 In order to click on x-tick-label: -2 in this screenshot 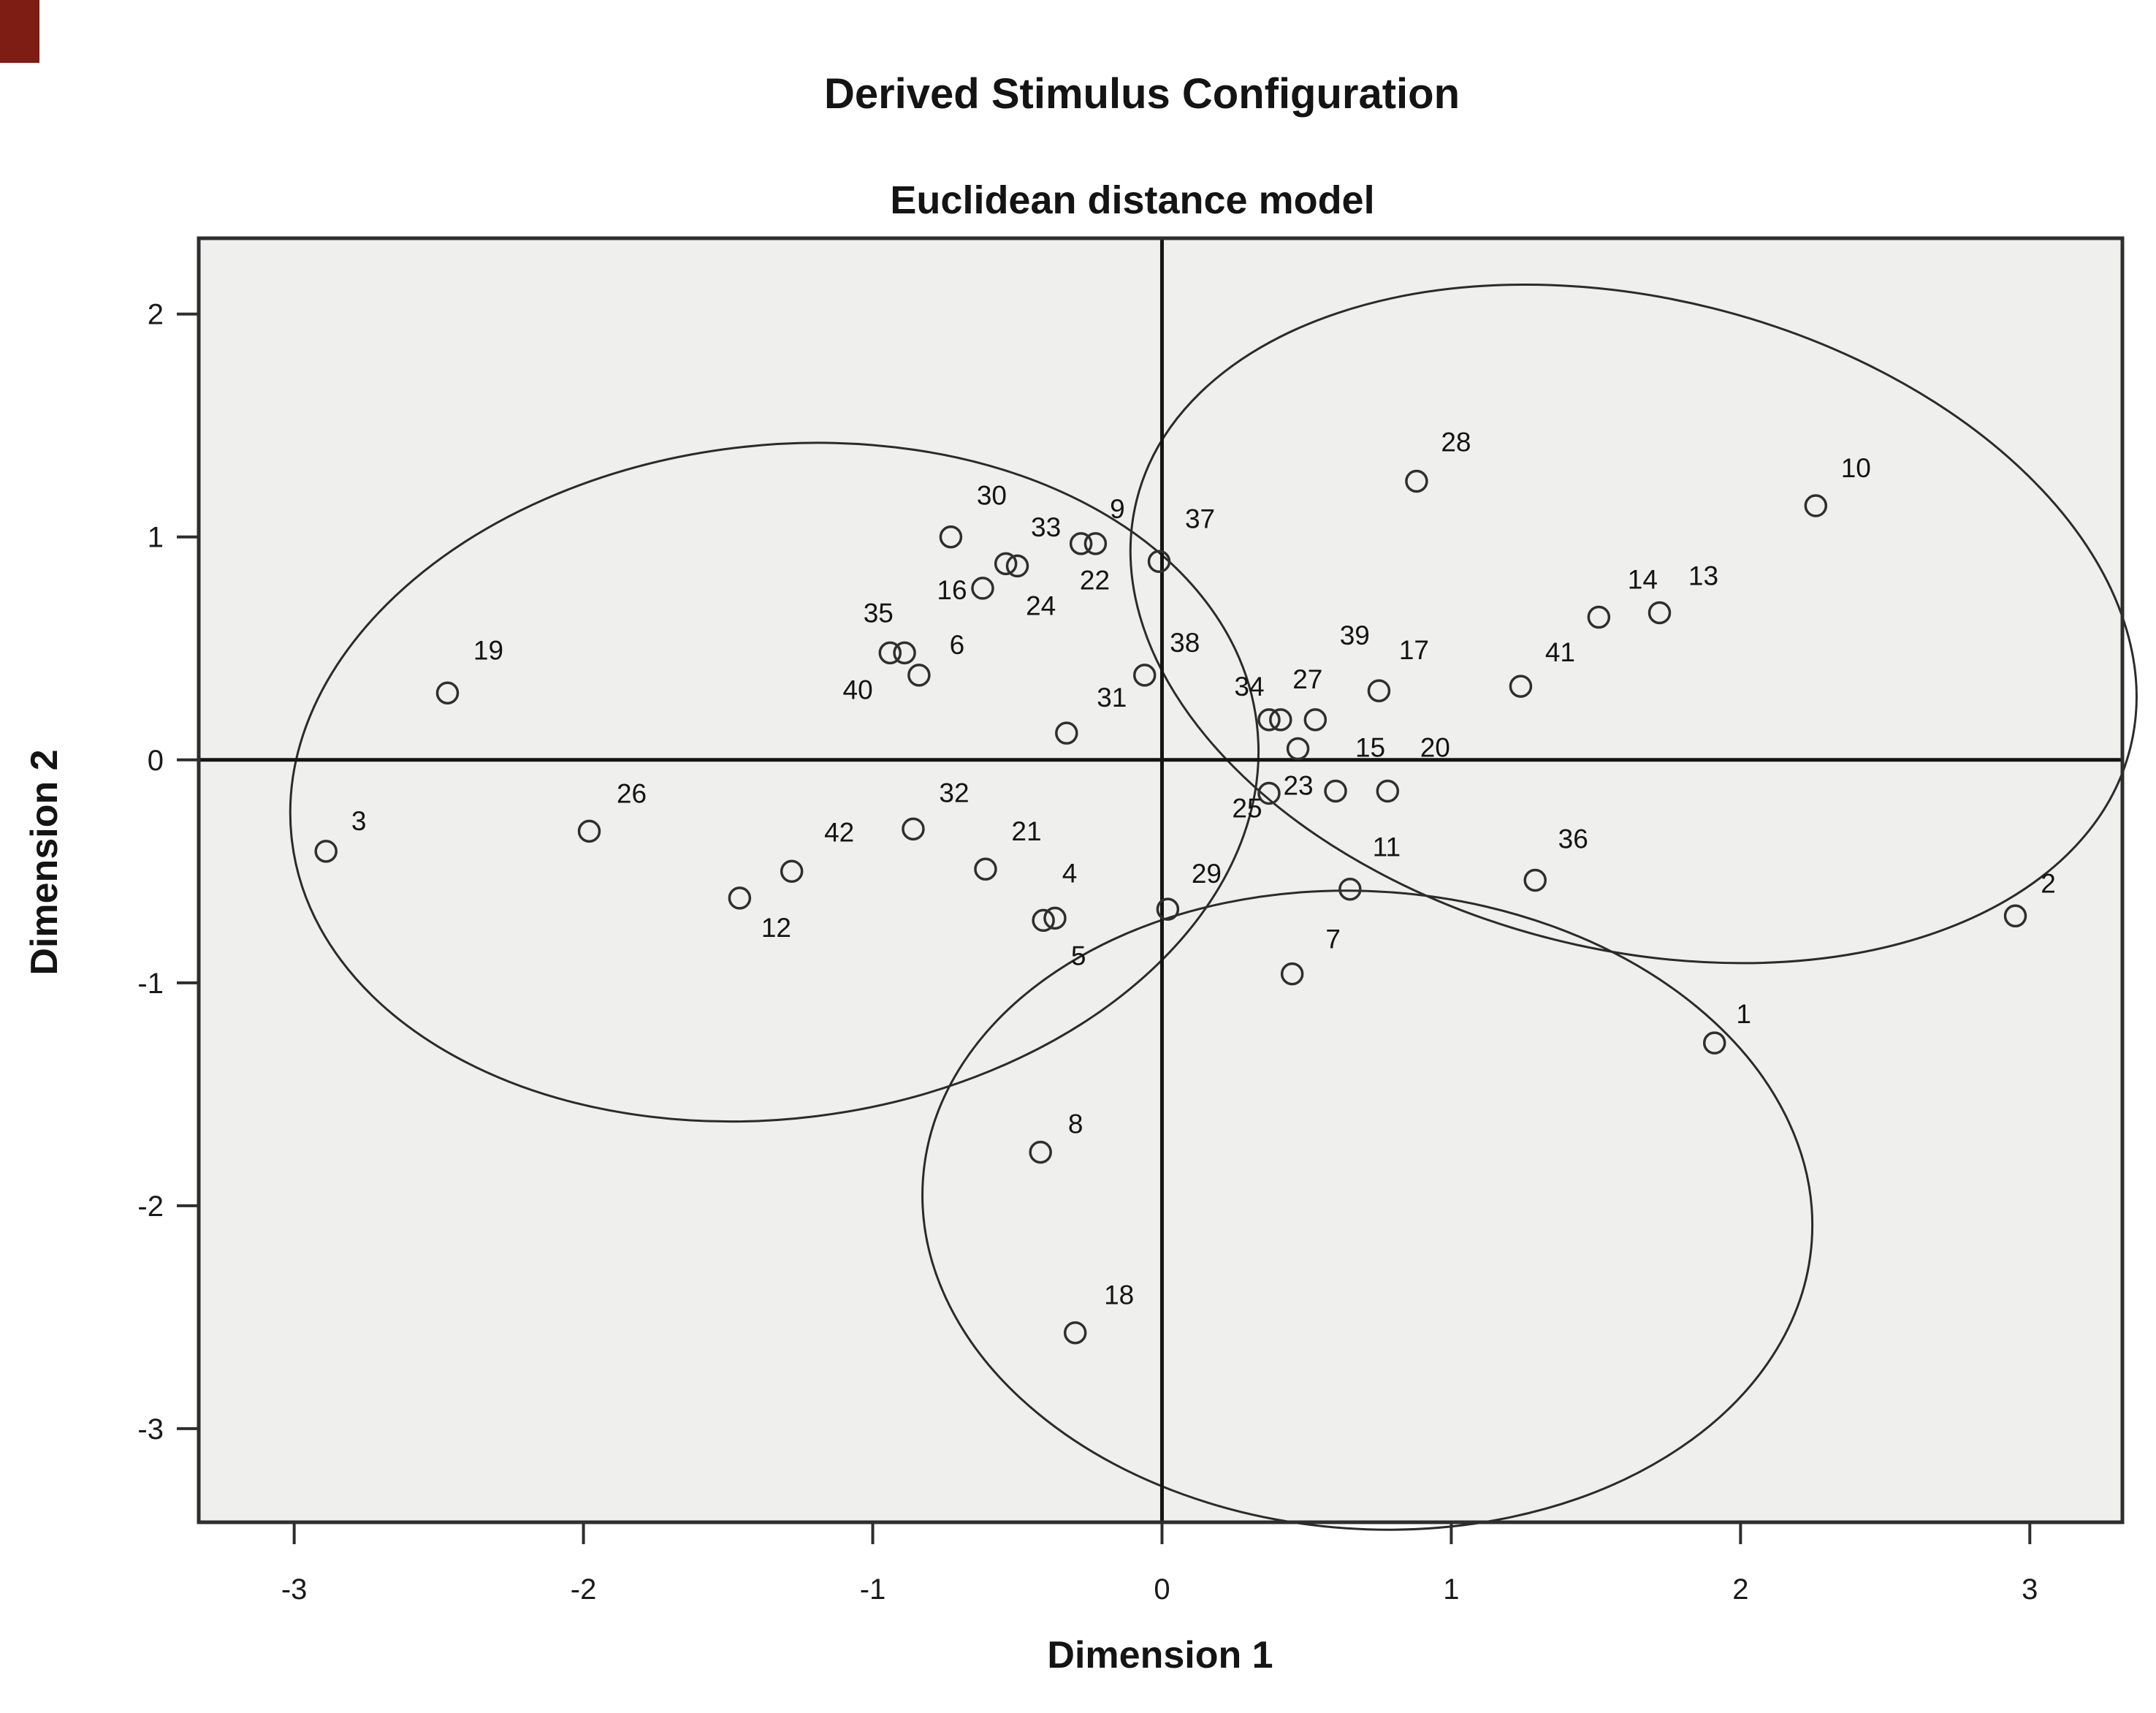, I will do `click(584, 1589)`.